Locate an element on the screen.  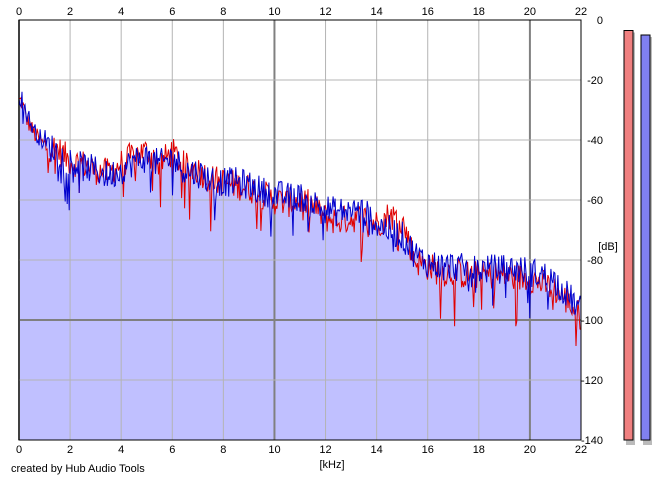
y-tick-label-40: -40 is located at coordinates (595, 141).